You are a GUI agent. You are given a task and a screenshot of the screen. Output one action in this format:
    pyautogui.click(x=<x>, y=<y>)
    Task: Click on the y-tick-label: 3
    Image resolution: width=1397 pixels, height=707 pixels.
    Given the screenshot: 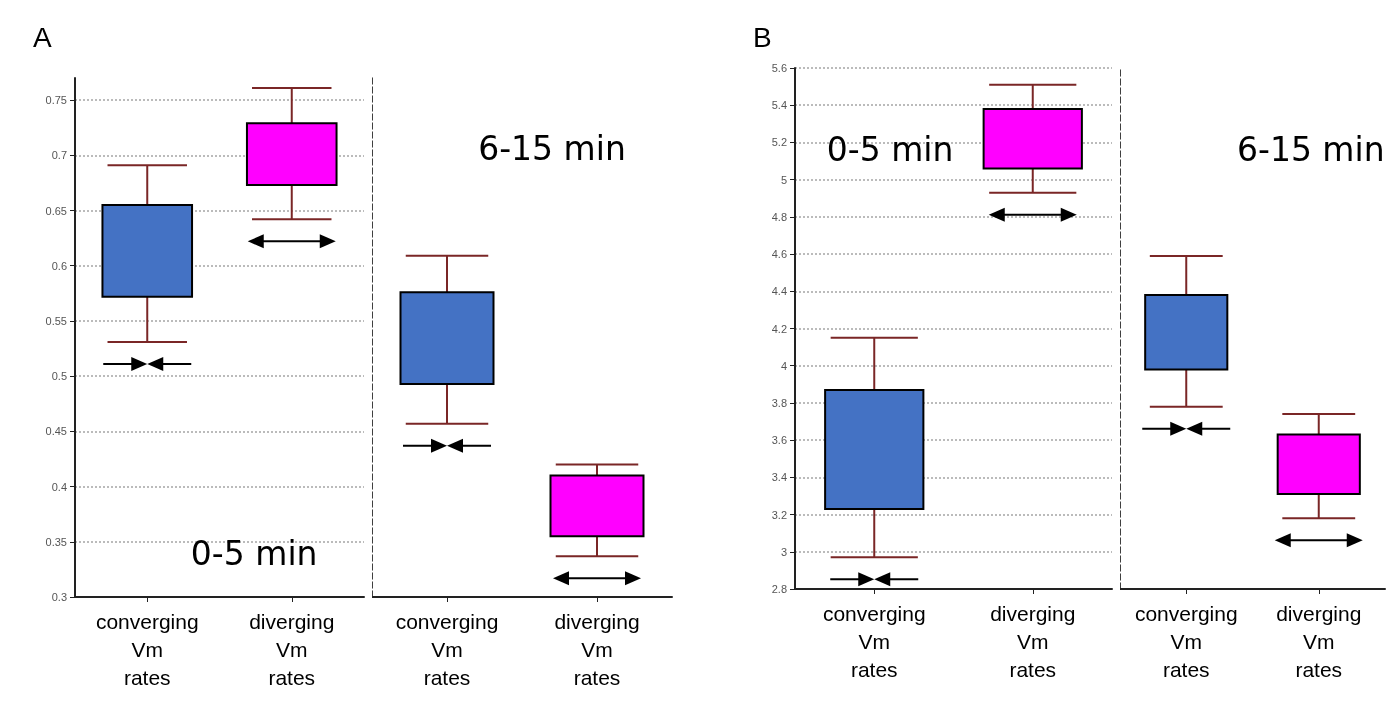 What is the action you would take?
    pyautogui.click(x=783, y=551)
    